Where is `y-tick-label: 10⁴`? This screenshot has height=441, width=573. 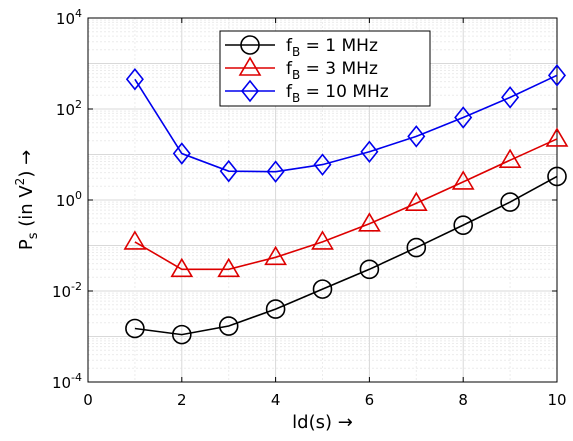 y-tick-label: 10⁴ is located at coordinates (69, 17).